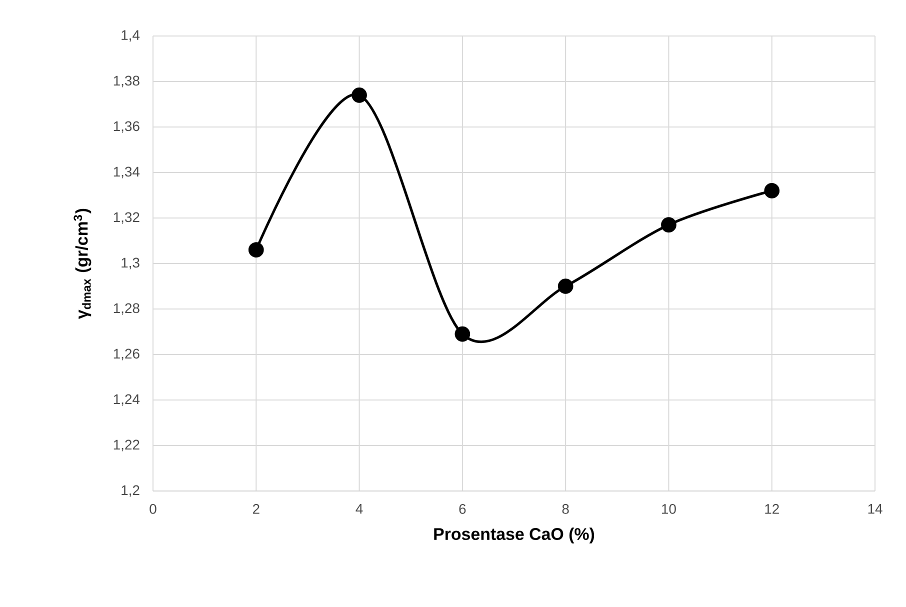  Describe the element at coordinates (127, 127) in the screenshot. I see `y-tick-label: 1,36` at that location.